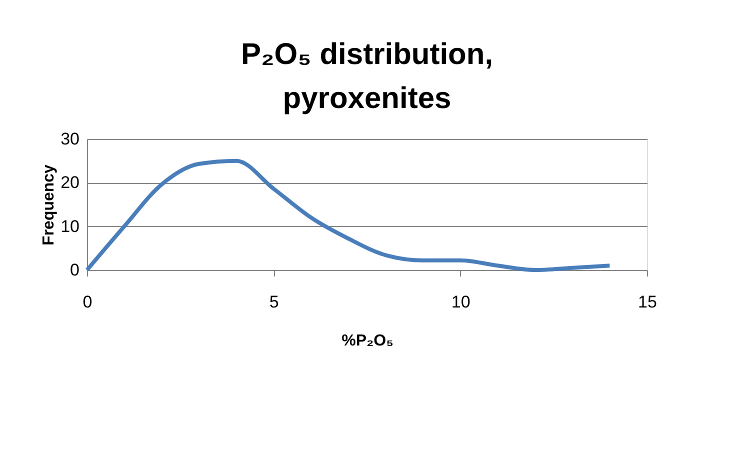 This screenshot has width=739, height=451. I want to click on x-tick-label: 0, so click(87, 302).